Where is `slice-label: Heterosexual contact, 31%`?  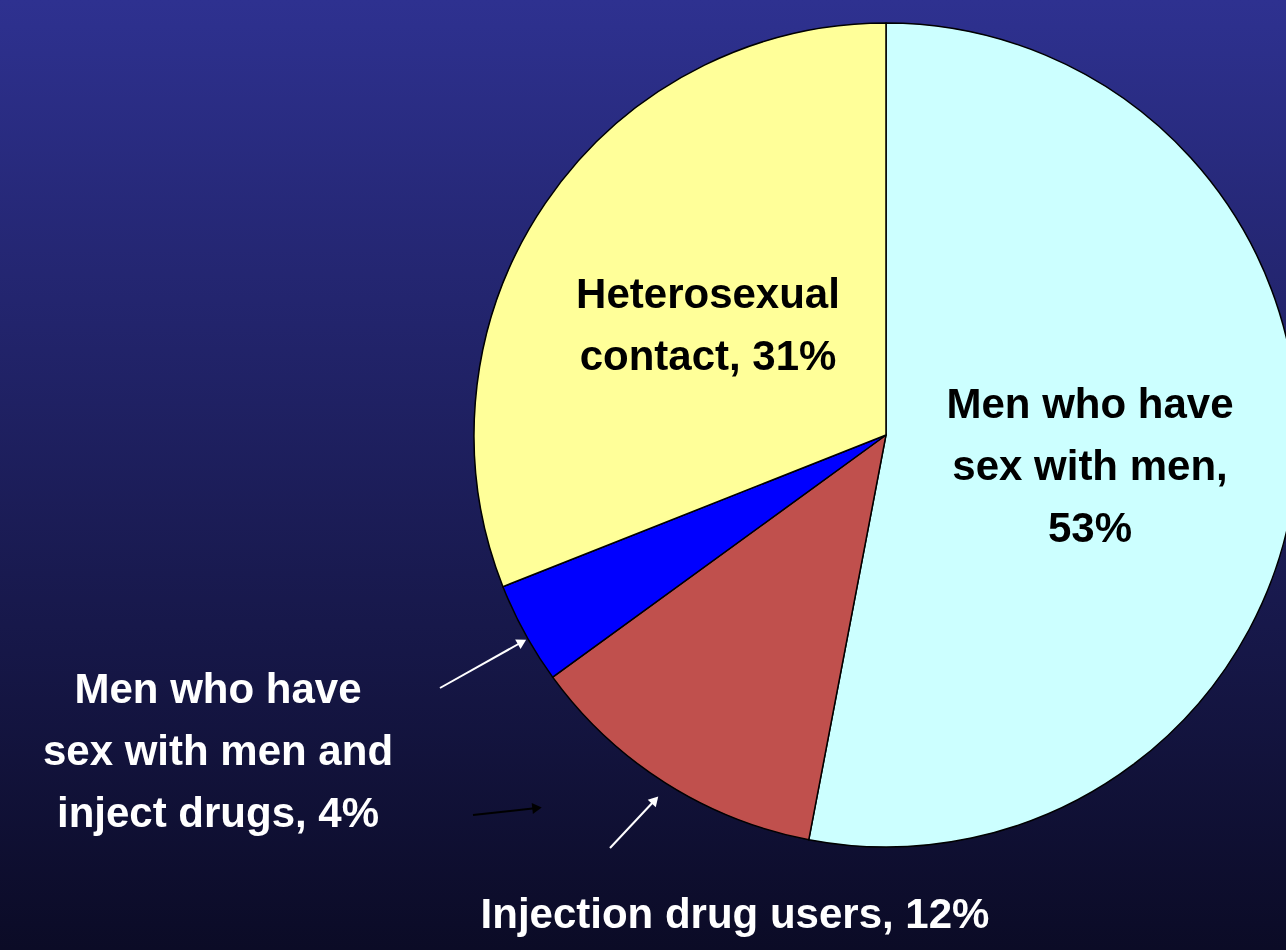 slice-label: Heterosexual contact, 31% is located at coordinates (708, 324).